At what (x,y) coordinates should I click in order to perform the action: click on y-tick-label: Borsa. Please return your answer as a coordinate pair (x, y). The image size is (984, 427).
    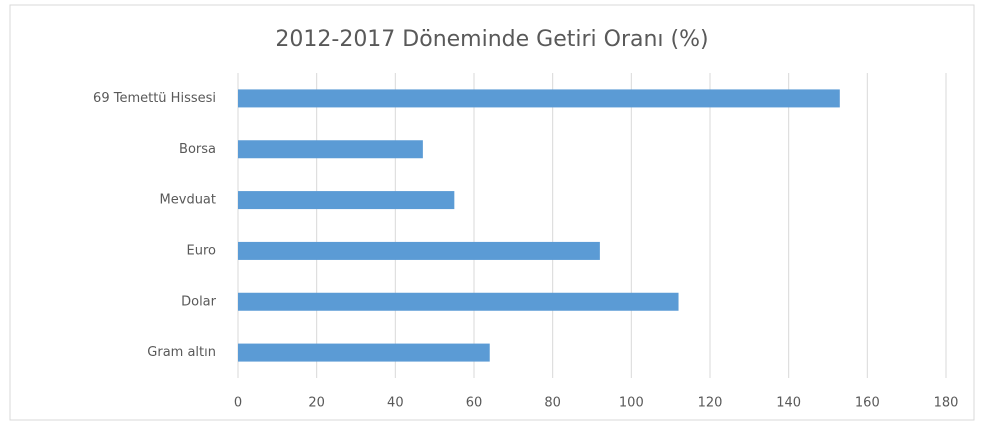
    Looking at the image, I should click on (197, 149).